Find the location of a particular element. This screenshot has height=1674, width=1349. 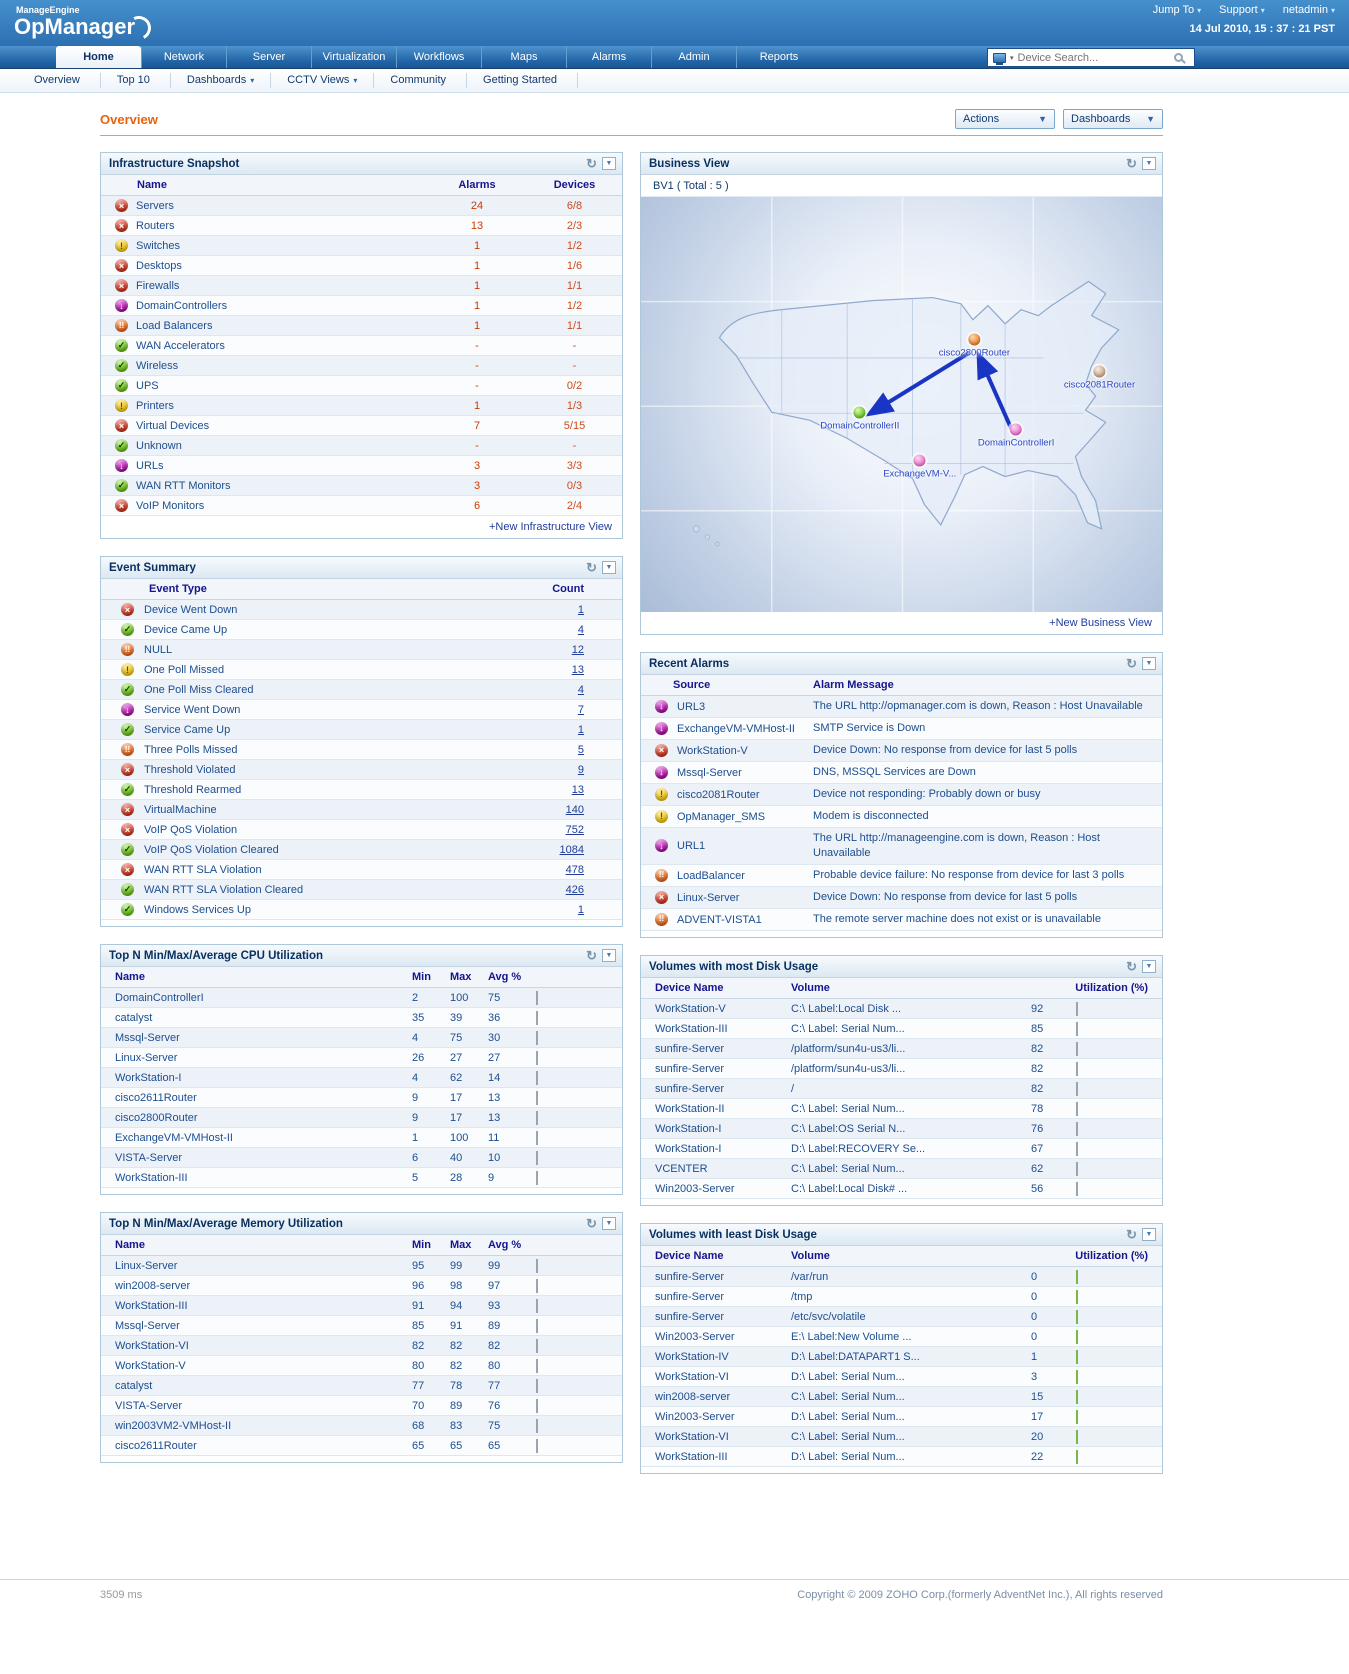

column-header-device: Device Name is located at coordinates (689, 988).